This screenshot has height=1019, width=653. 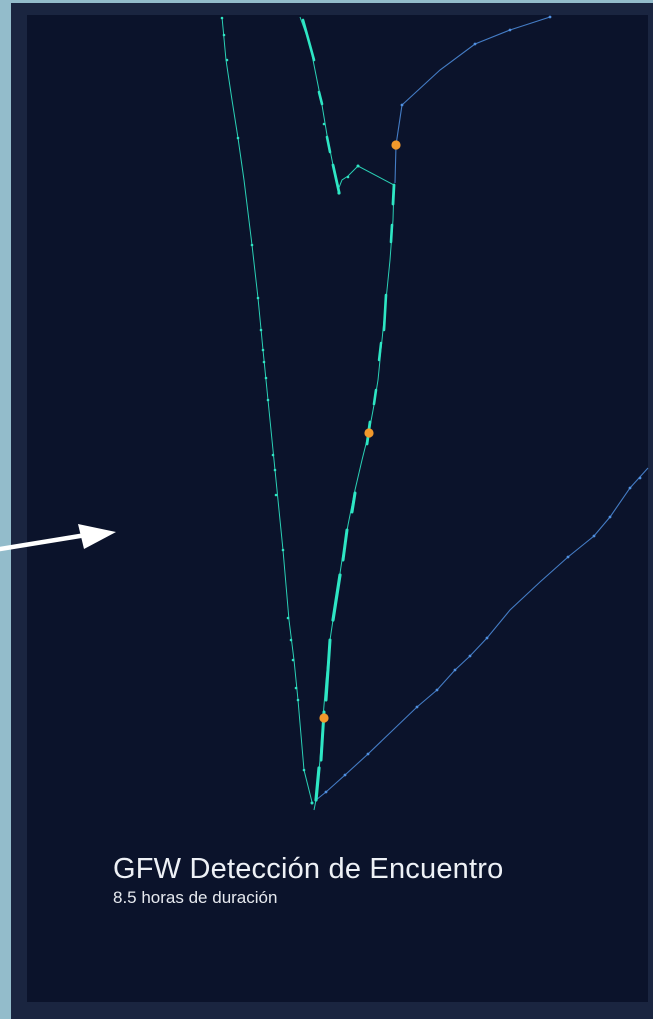 What do you see at coordinates (267, 409) in the screenshot?
I see `vessel-track-teal-west` at bounding box center [267, 409].